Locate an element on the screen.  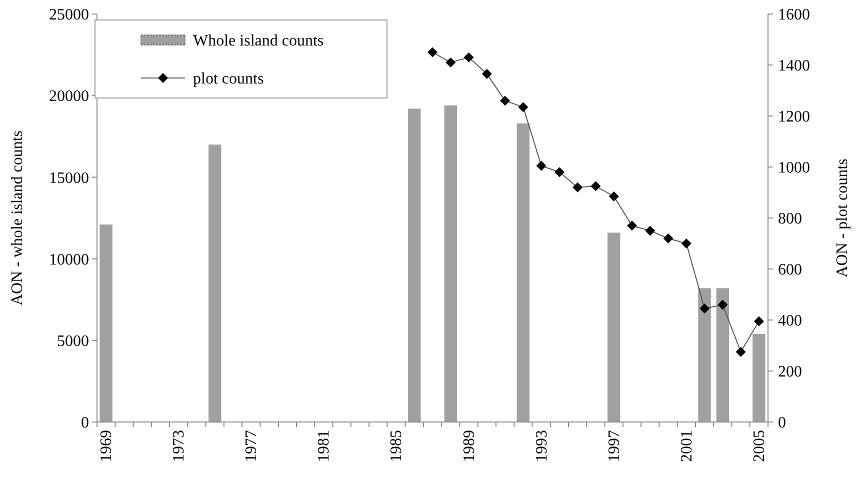
x-tick-label: 1977 is located at coordinates (251, 446).